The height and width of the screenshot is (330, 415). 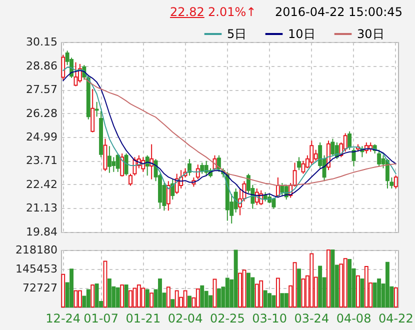 What do you see at coordinates (37, 250) in the screenshot?
I see `y-tick-label: 218180` at bounding box center [37, 250].